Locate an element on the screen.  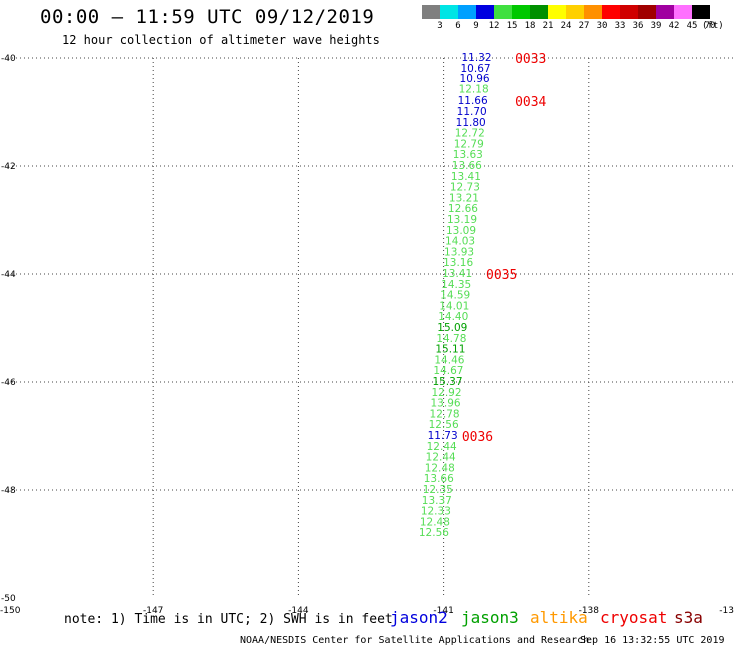
satellite-label-altika: altika is located at coordinates (559, 617).